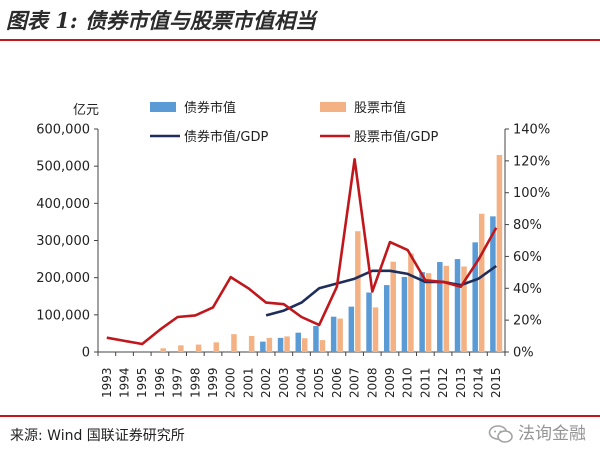 This screenshot has width=600, height=459. Describe the element at coordinates (333, 107) in the screenshot. I see `legend-stock-value-swatch` at that location.